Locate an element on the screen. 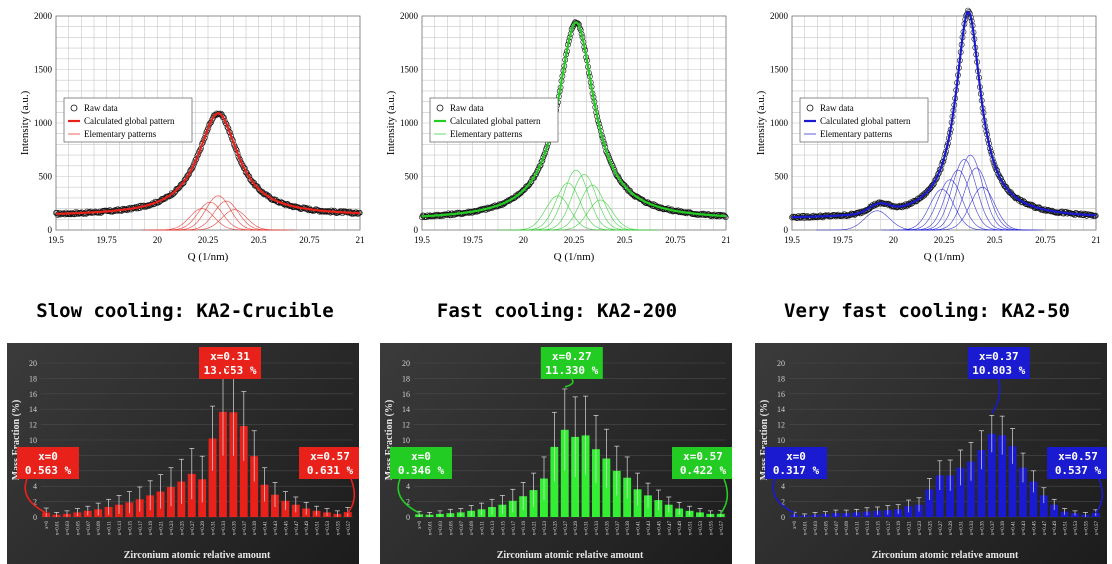 This screenshot has height=564, width=1112. y-tick-label: 2000 is located at coordinates (779, 16).